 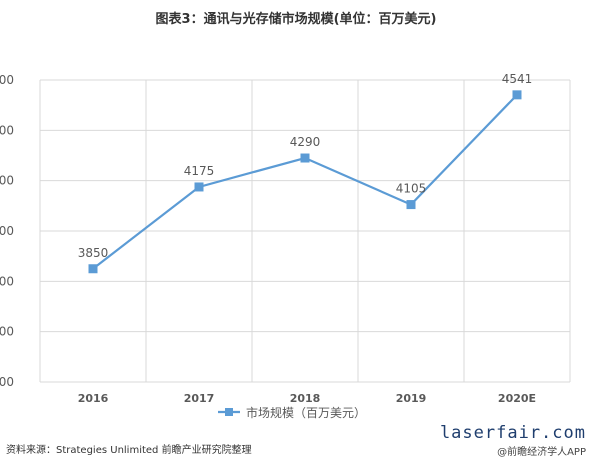 I want to click on legend-label: 市场规模（百万美元）, so click(x=306, y=412).